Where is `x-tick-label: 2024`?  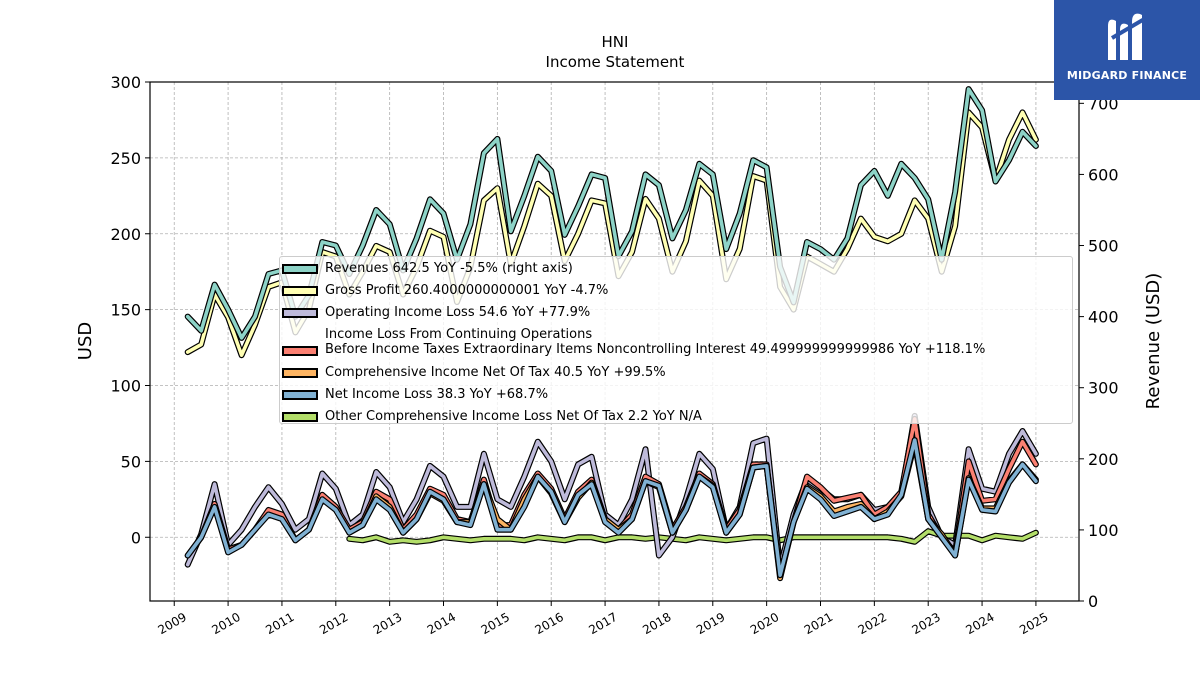 x-tick-label: 2024 is located at coordinates (979, 623).